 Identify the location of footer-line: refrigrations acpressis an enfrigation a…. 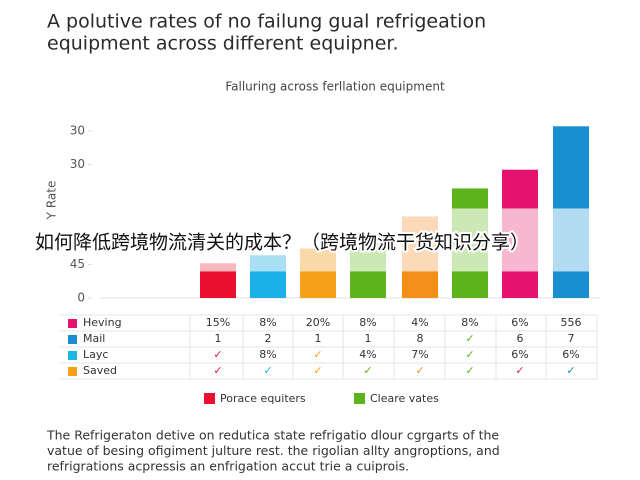
(228, 466).